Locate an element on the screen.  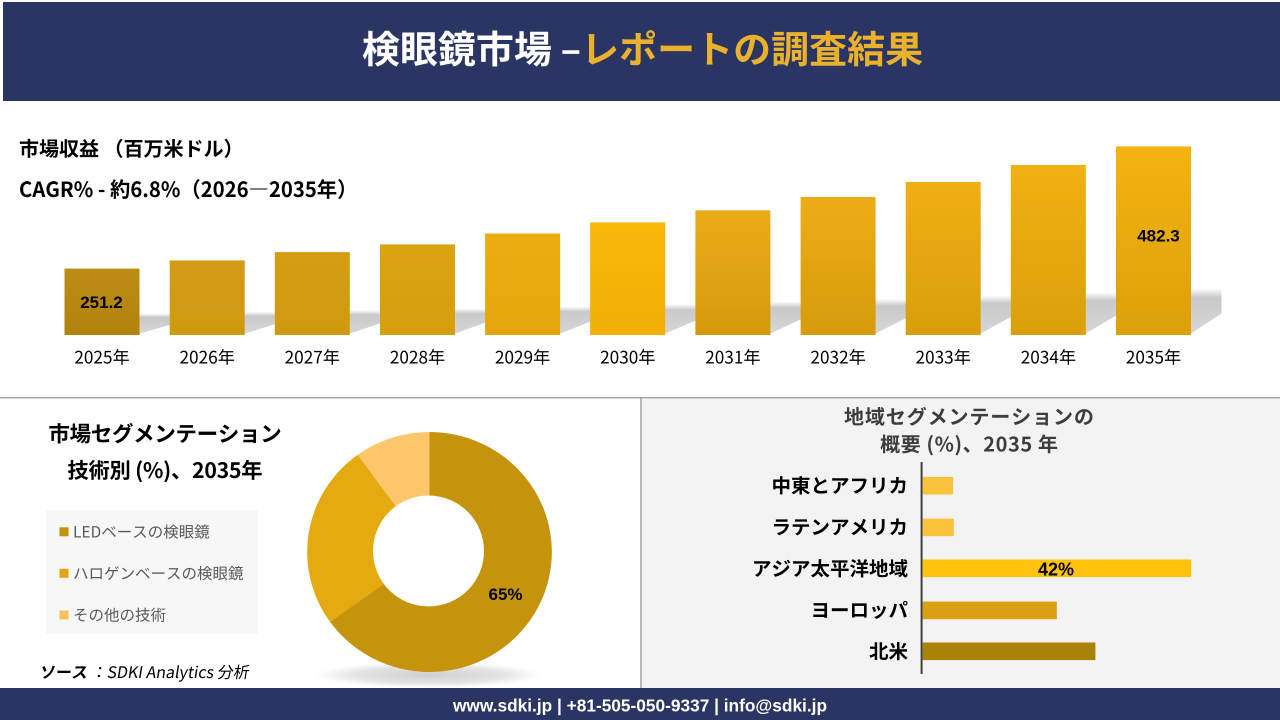
svg-text: 42% is located at coordinates (1056, 570).